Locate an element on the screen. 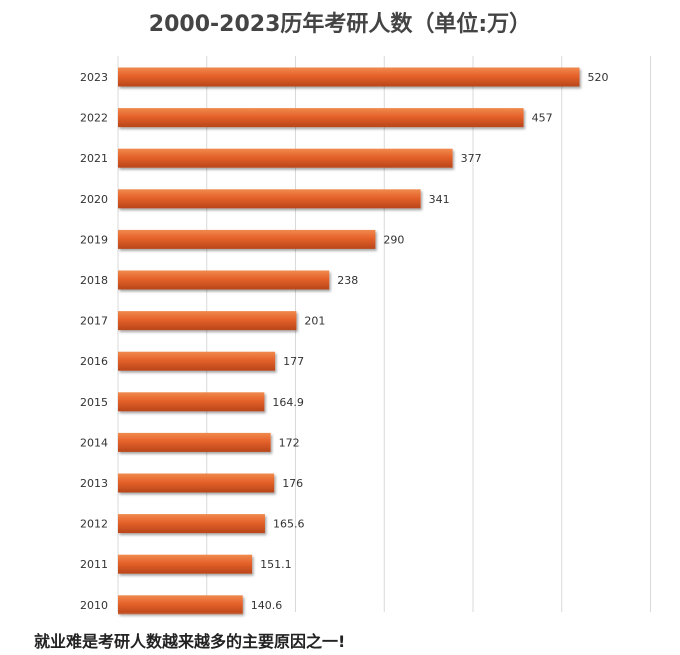 This screenshot has width=680, height=655. category-label: 2016 is located at coordinates (94, 361).